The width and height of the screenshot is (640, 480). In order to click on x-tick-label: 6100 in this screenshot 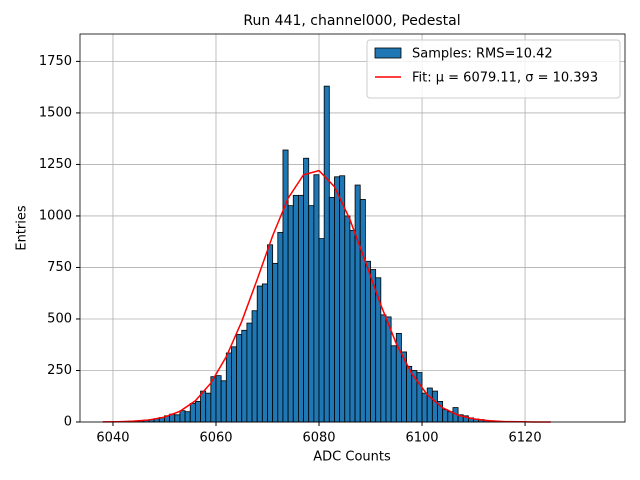, I will do `click(421, 438)`.